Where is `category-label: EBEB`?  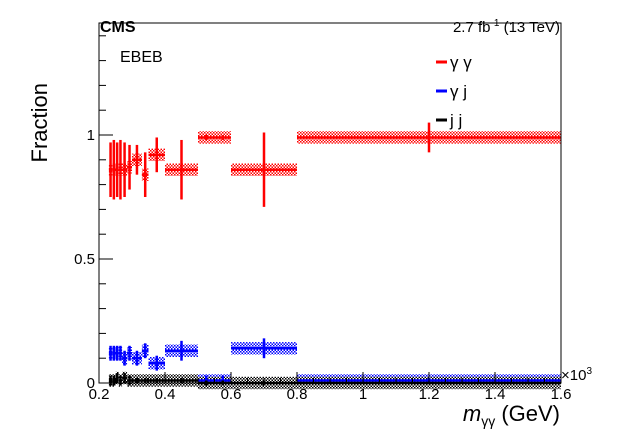 category-label: EBEB is located at coordinates (141, 57).